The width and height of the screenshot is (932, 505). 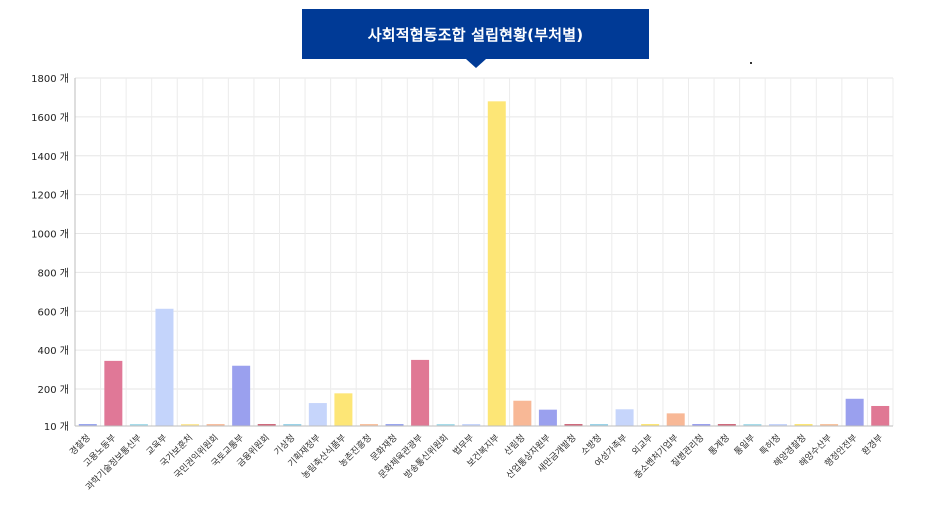 What do you see at coordinates (642, 445) in the screenshot?
I see `x-tick-label: 외교부` at bounding box center [642, 445].